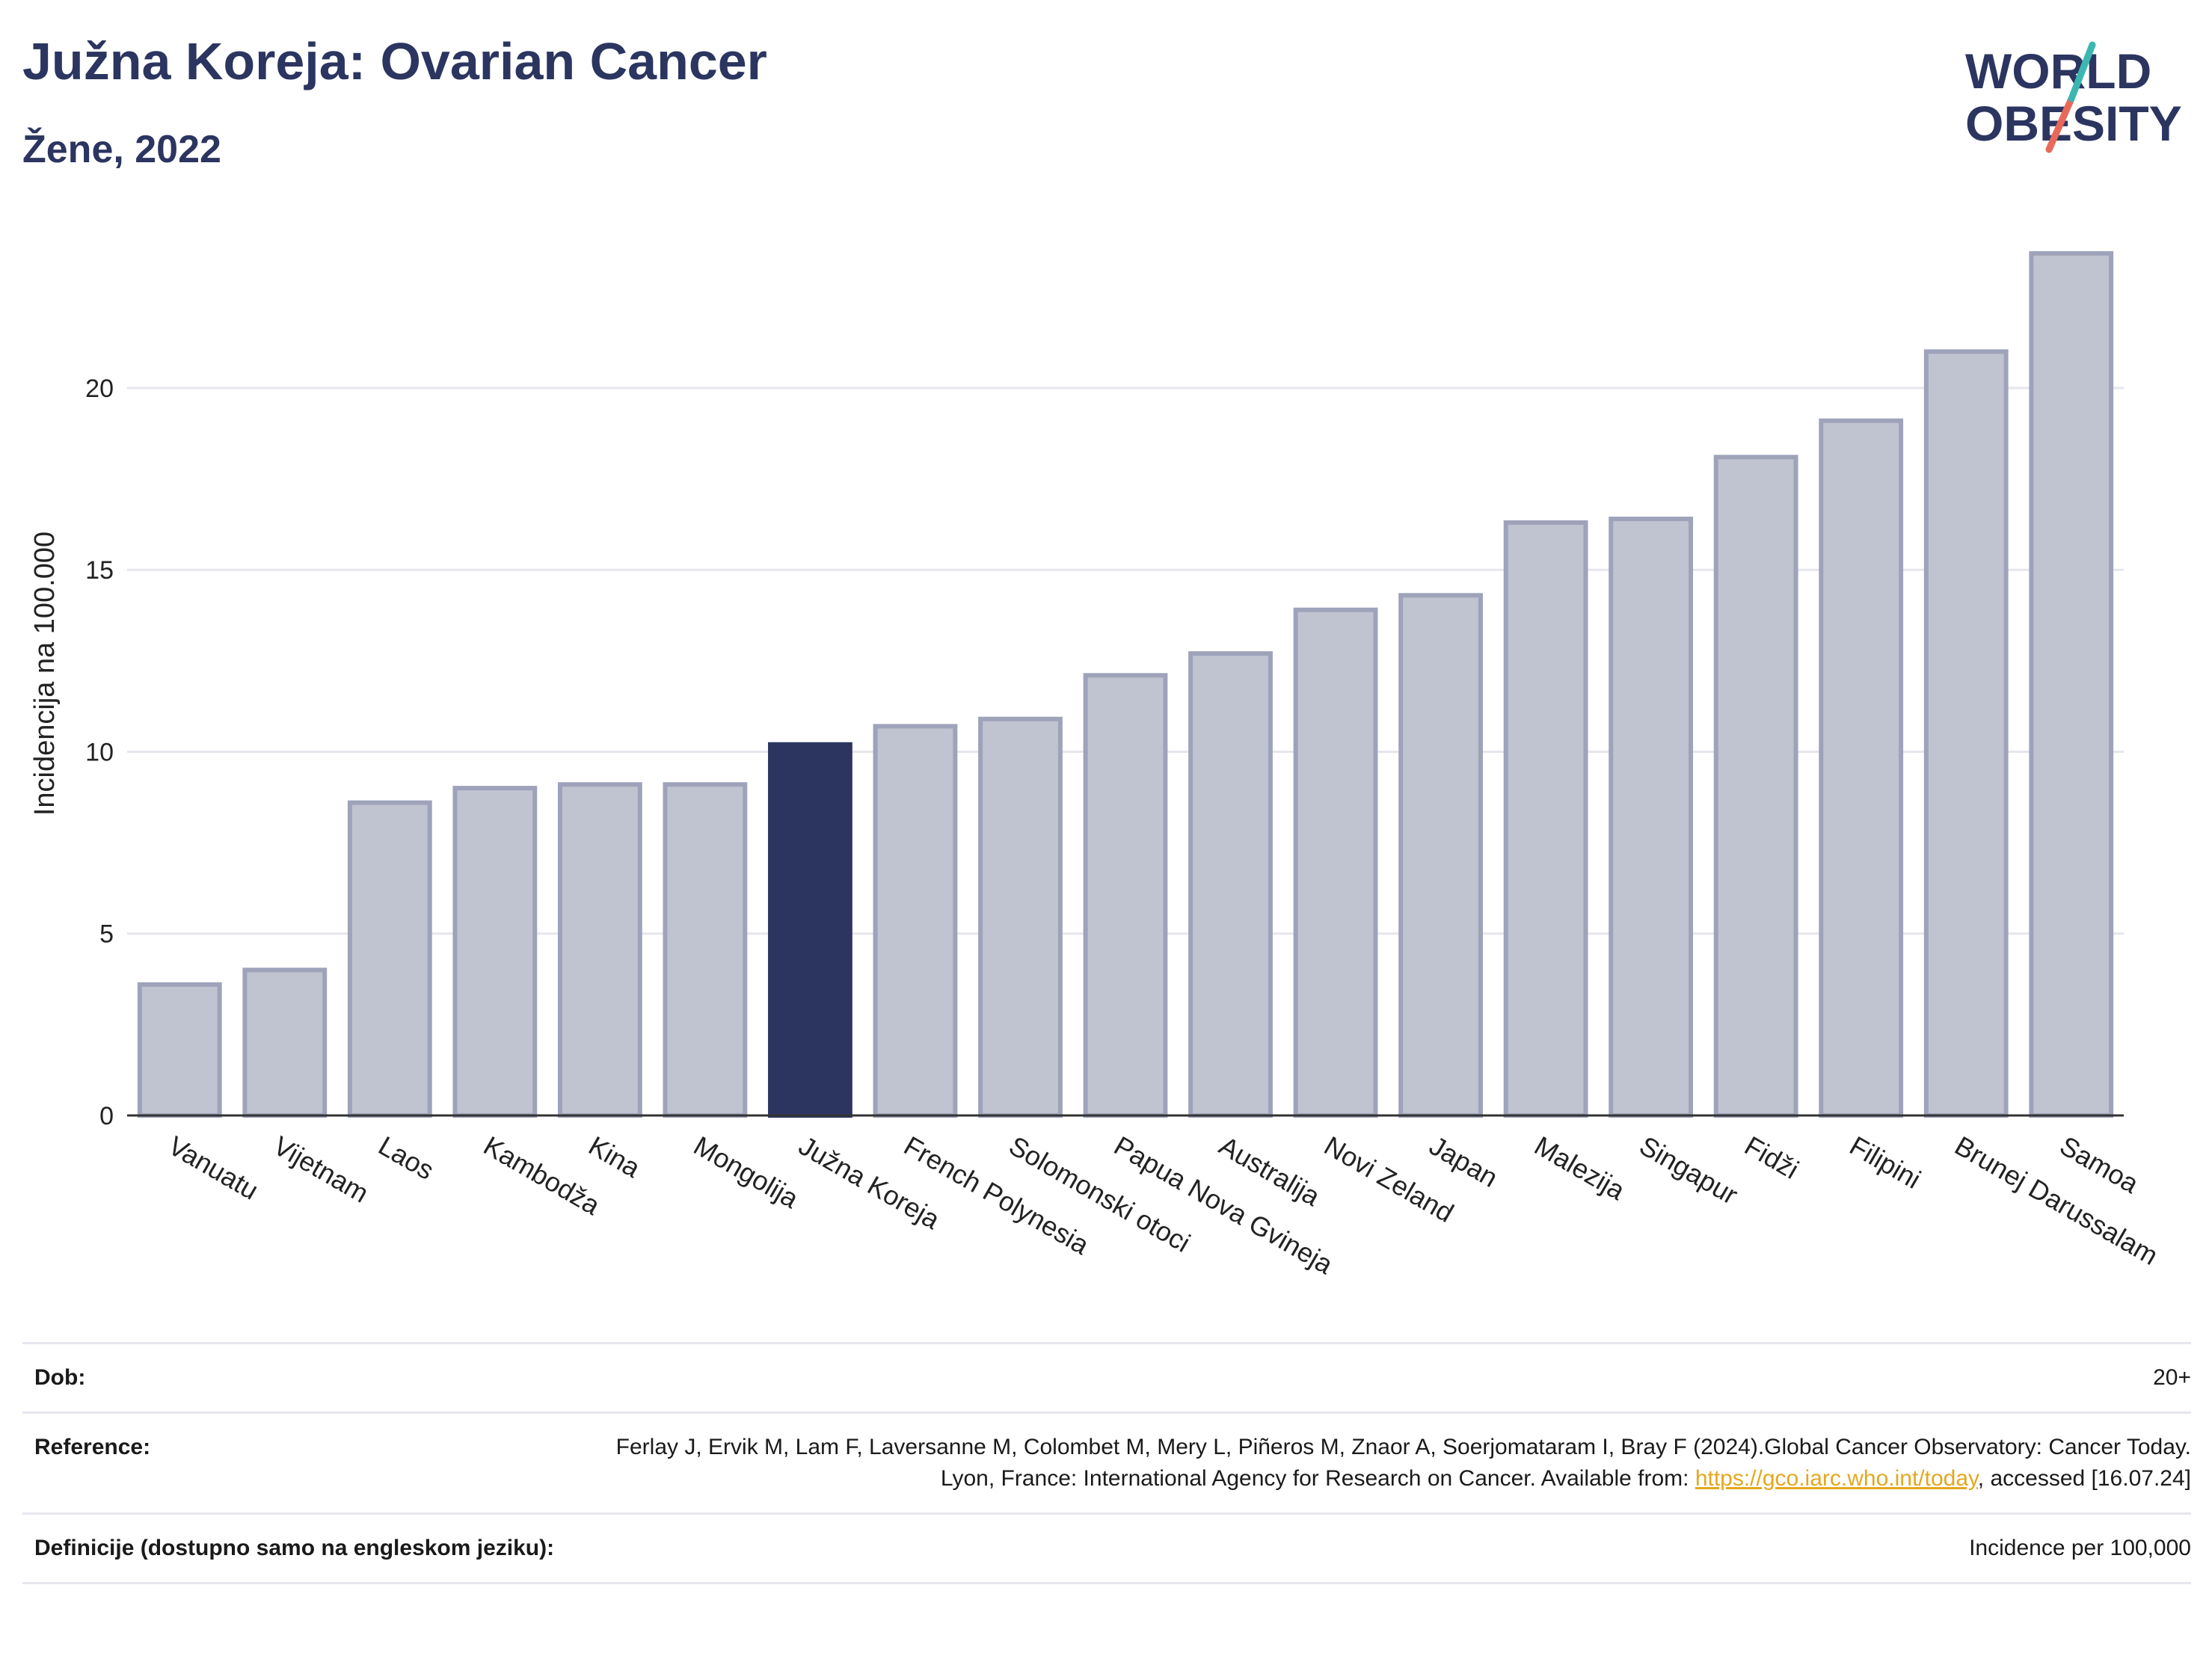 Image resolution: width=2212 pixels, height=1656 pixels. Describe the element at coordinates (997, 1195) in the screenshot. I see `x-tick-label: French Polynesia` at that location.